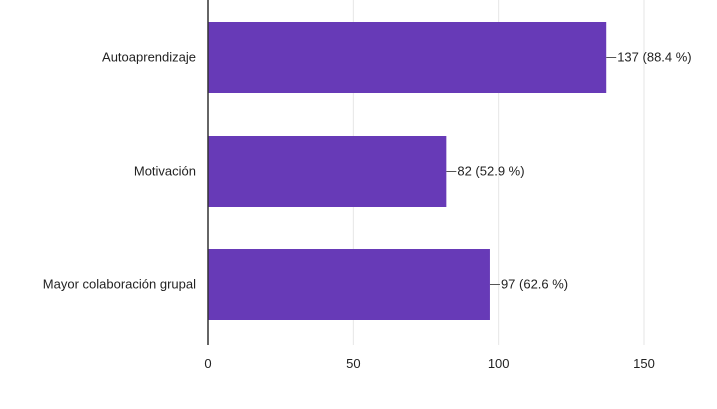  What do you see at coordinates (490, 171) in the screenshot?
I see `data-label-1: 82 (52.9 %)` at bounding box center [490, 171].